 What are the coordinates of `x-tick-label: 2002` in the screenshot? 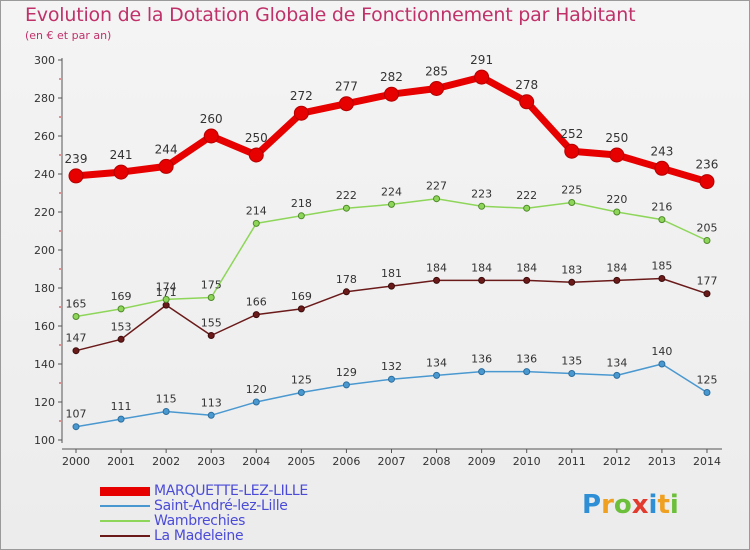 It's located at (166, 461).